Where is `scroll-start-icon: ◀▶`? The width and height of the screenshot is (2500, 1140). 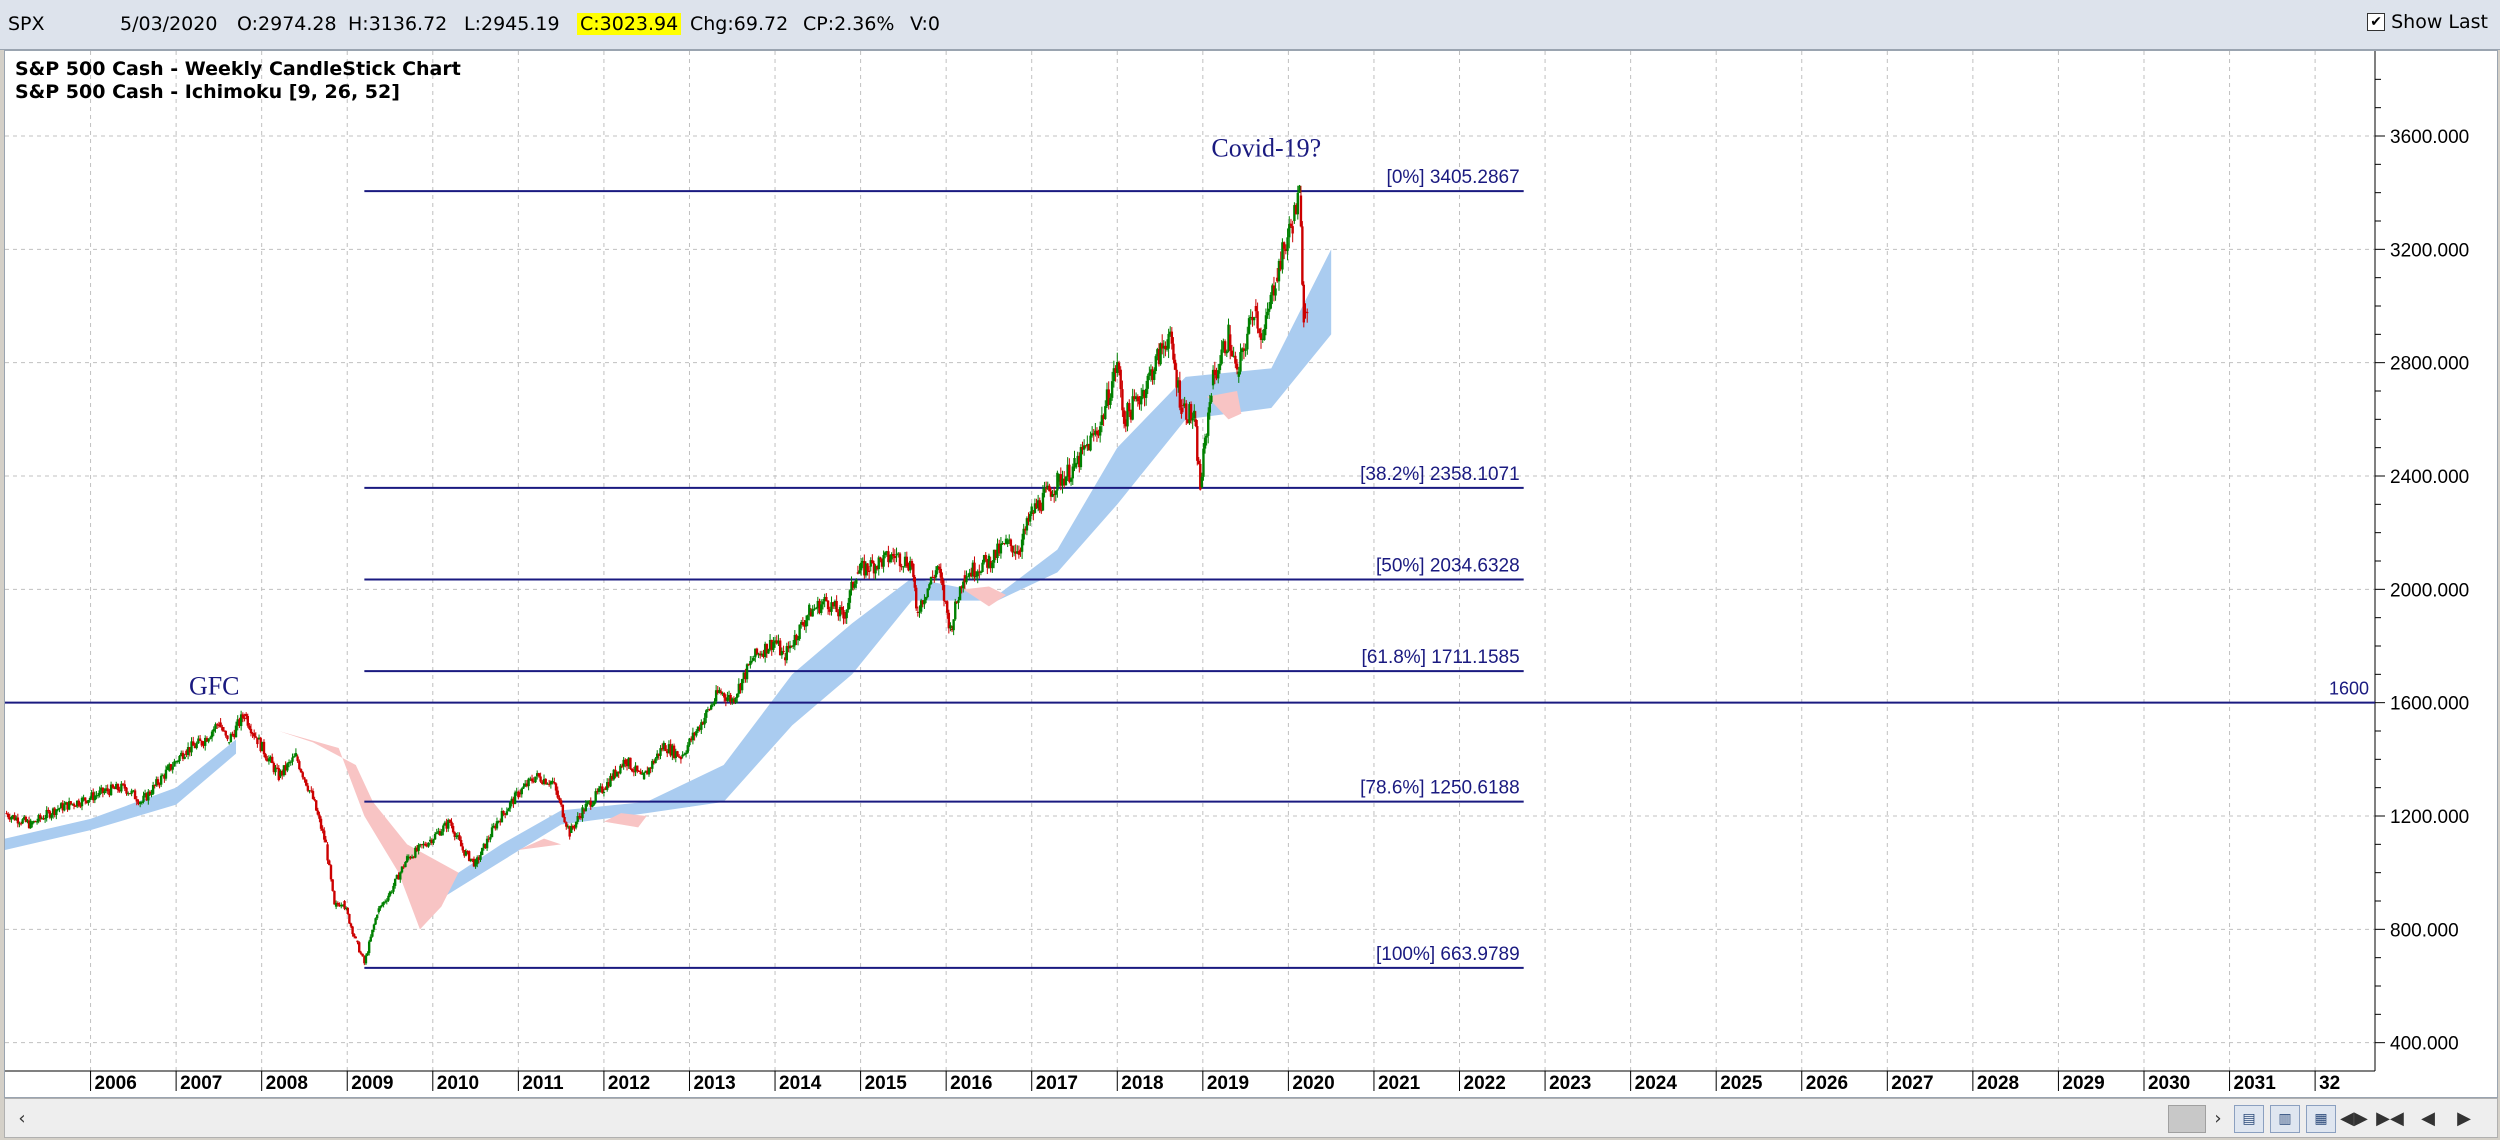 scroll-start-icon: ◀▶ is located at coordinates (2354, 1118).